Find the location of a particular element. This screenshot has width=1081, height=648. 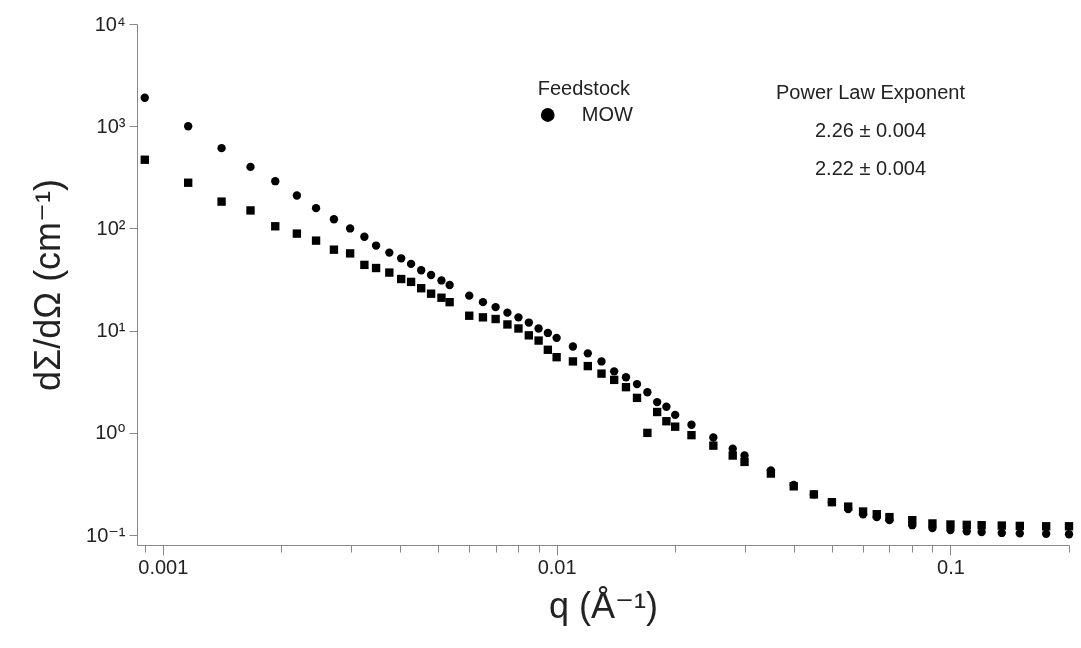

x-tick-label: 0.01 is located at coordinates (557, 566).